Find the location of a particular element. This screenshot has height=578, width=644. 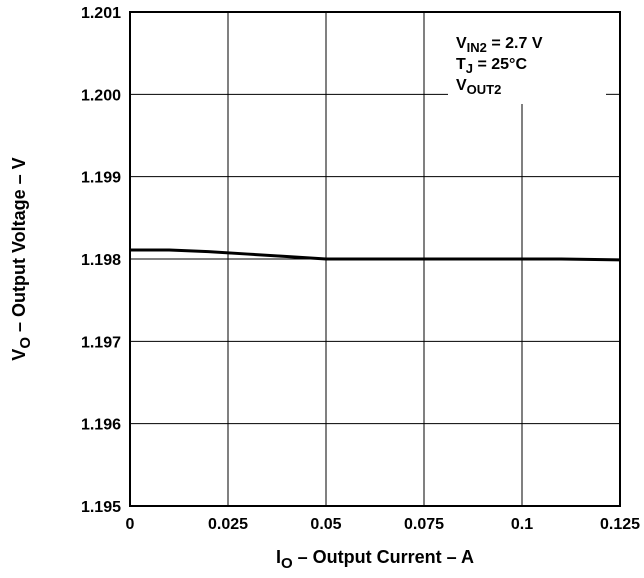

y-axis-label: VO – Output Voltage – V is located at coordinates (21, 258).